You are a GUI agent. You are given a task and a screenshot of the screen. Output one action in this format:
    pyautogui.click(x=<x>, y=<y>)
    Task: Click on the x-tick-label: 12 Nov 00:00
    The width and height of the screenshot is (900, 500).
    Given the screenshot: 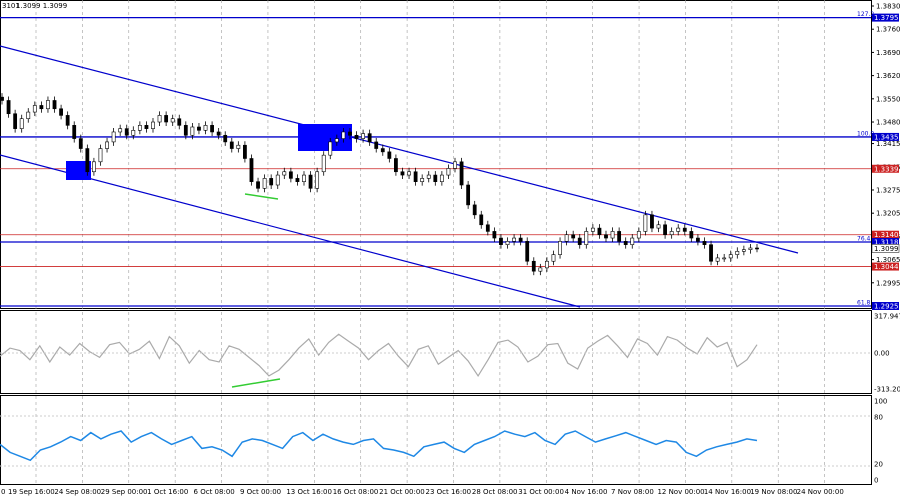 What is the action you would take?
    pyautogui.click(x=680, y=492)
    